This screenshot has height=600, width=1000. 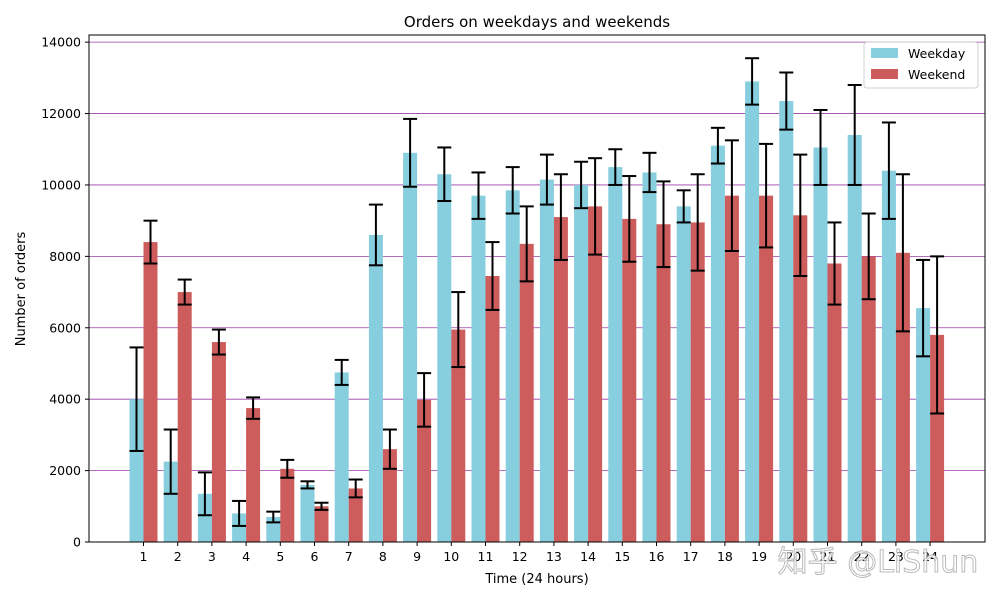 What do you see at coordinates (61, 184) in the screenshot?
I see `y-tick-label: 10000` at bounding box center [61, 184].